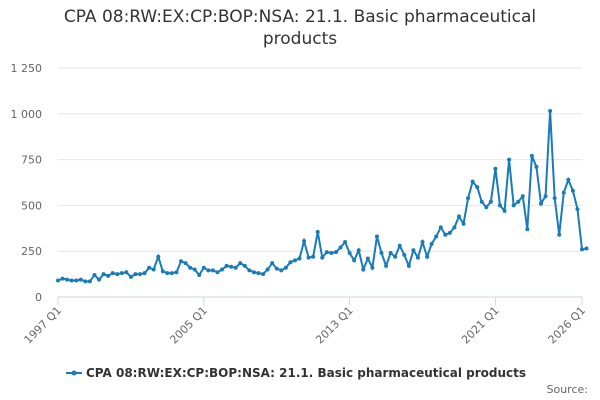 This screenshot has width=600, height=400. I want to click on x-tick-label: 2005 Q1, so click(188, 325).